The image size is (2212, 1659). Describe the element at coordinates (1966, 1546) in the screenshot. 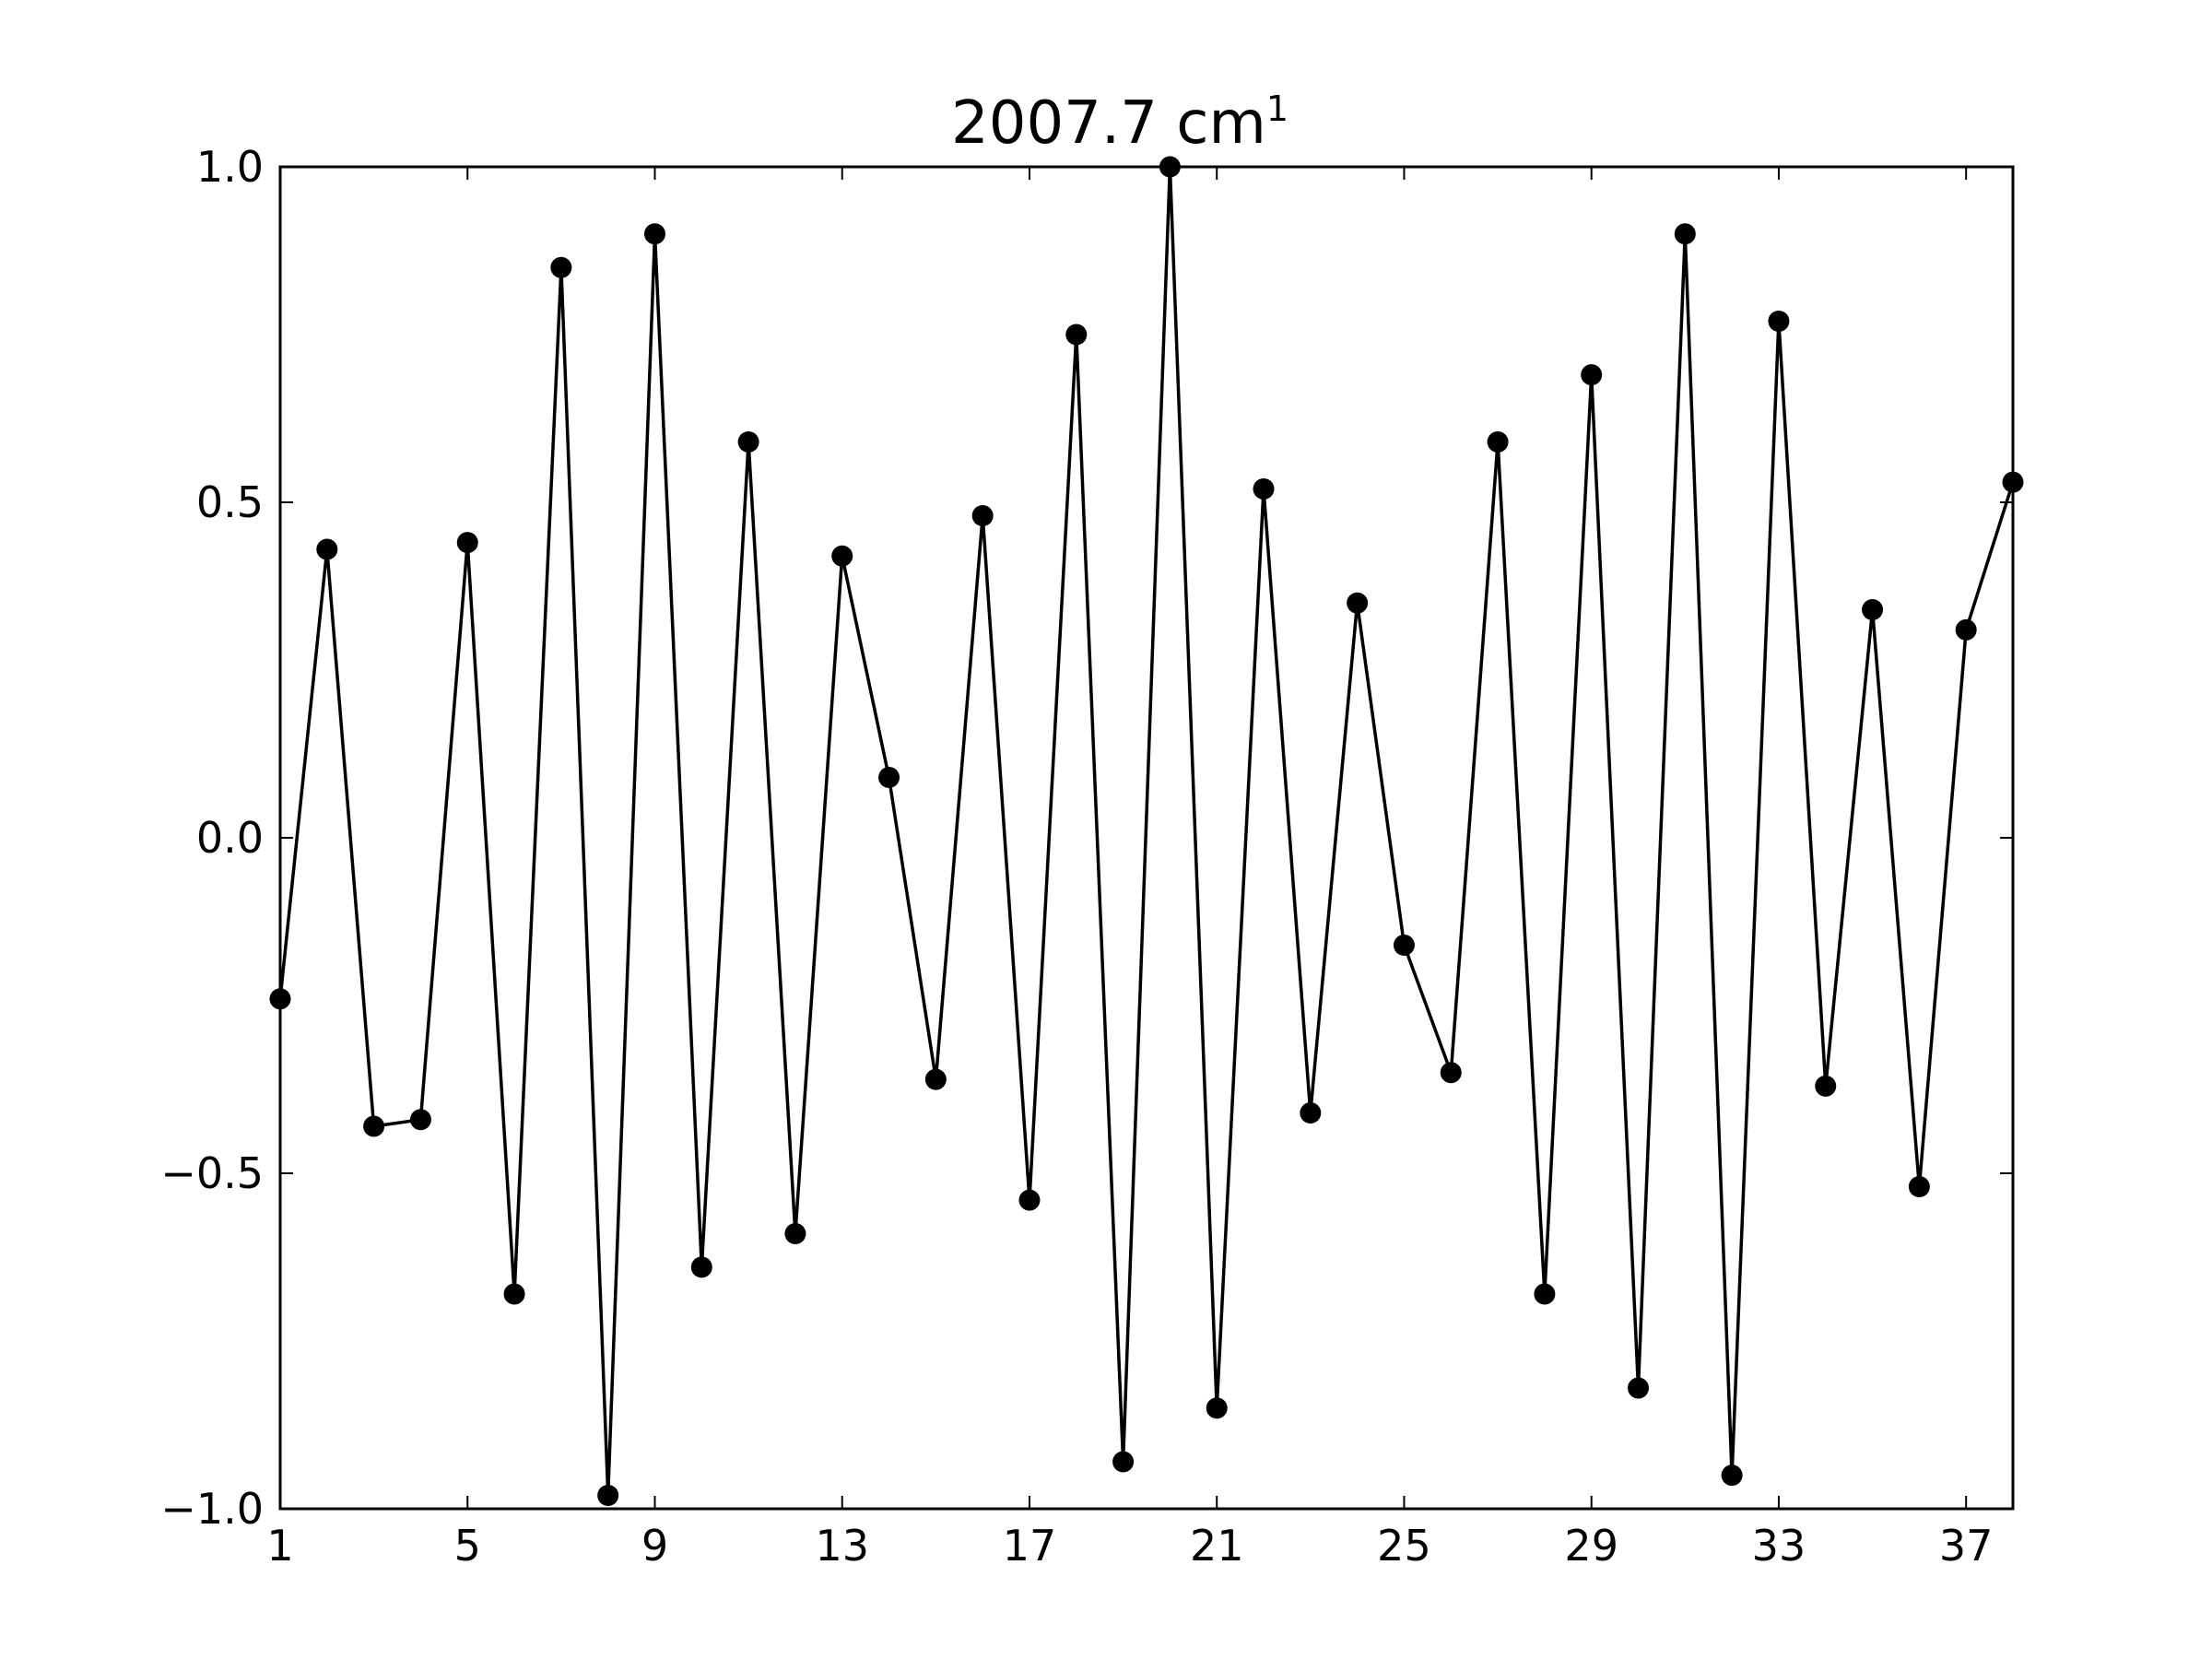

I see `x-tick-label: 37` at that location.